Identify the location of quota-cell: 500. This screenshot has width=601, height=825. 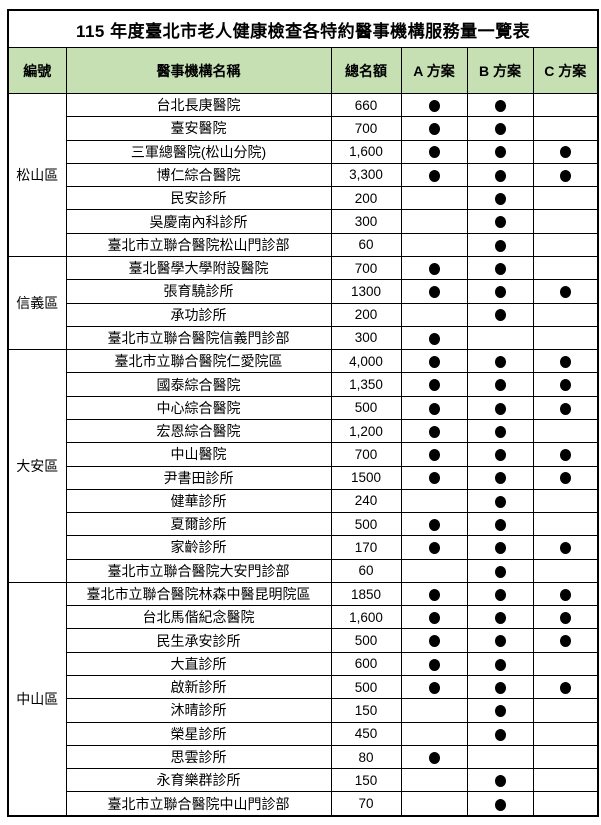
(366, 687).